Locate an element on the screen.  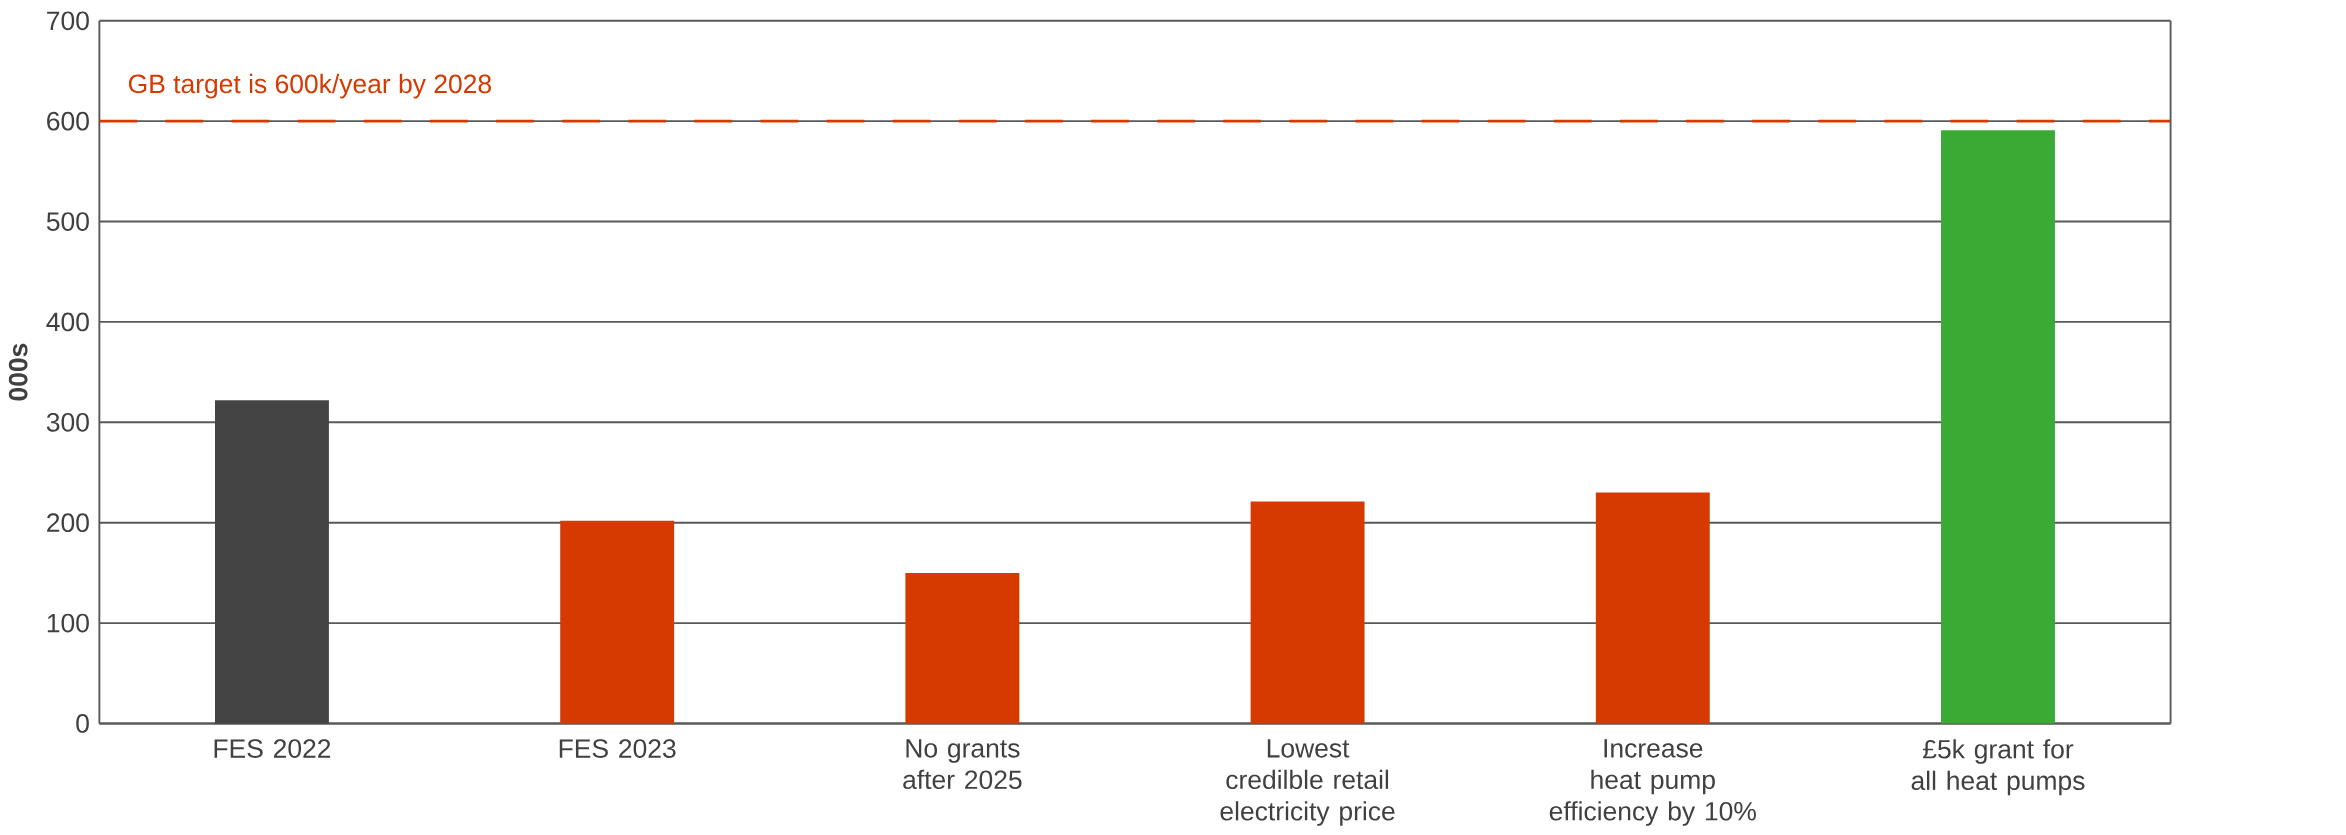
y-tick-label: 0 is located at coordinates (82, 723).